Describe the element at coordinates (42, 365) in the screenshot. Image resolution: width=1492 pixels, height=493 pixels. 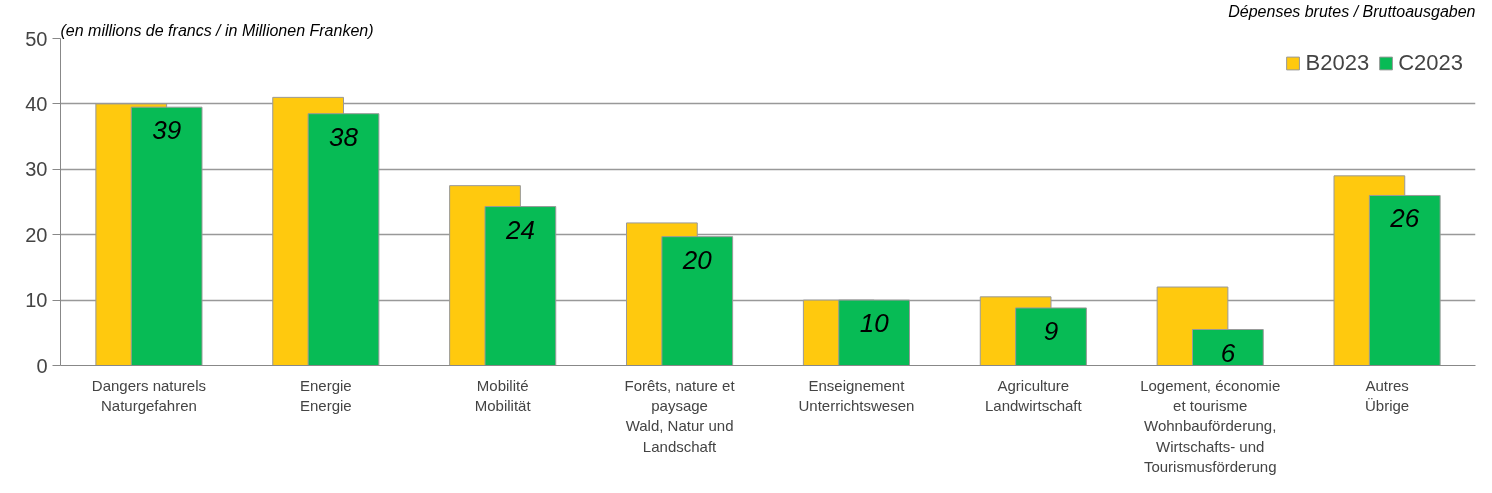
I see `y-tick-label: 0` at that location.